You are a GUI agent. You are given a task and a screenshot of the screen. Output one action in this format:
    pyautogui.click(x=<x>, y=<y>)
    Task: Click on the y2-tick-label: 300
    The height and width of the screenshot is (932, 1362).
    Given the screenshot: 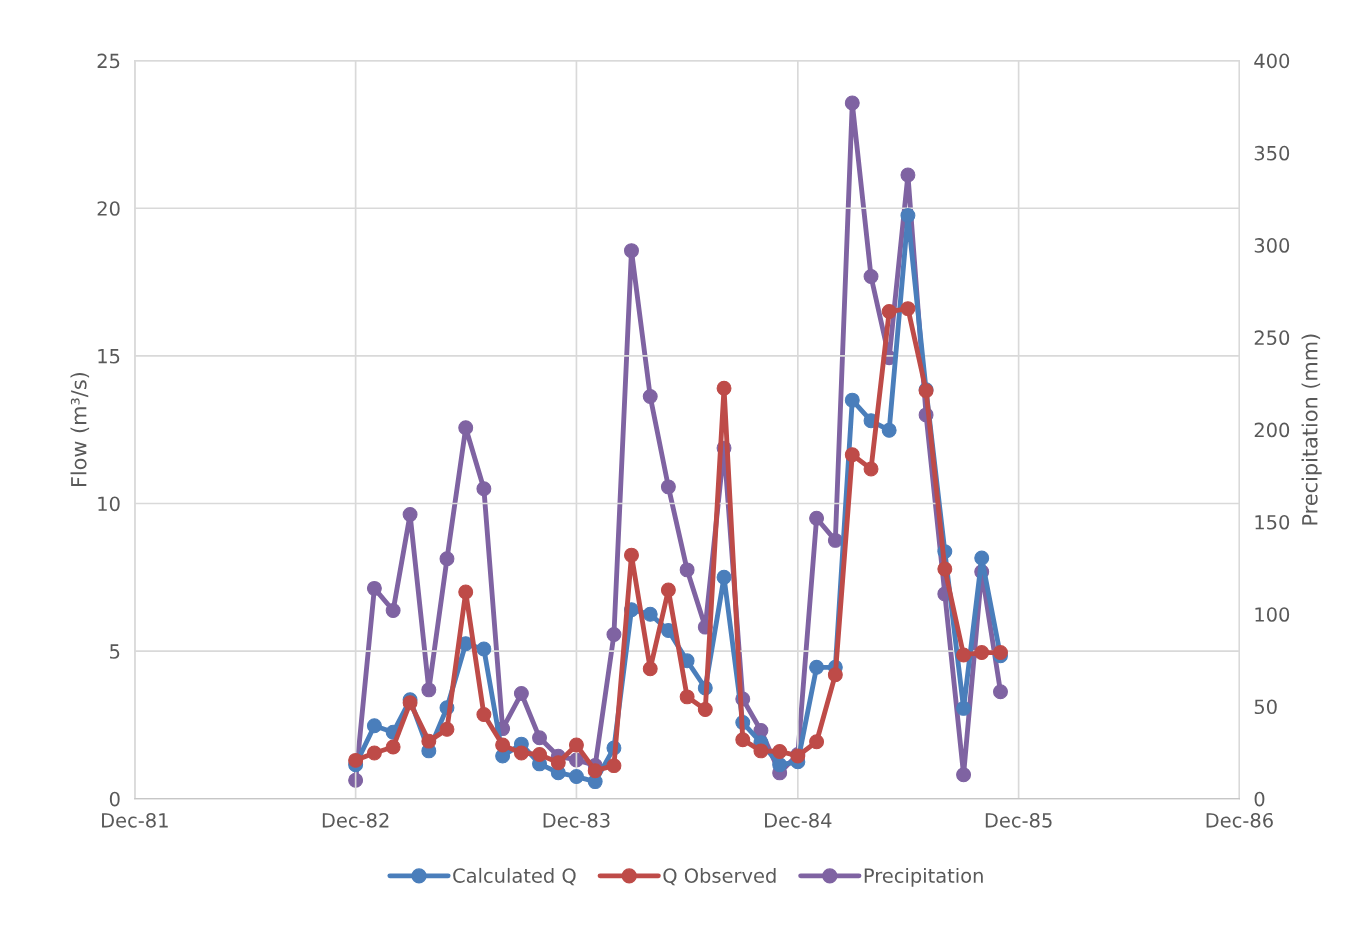 What is the action you would take?
    pyautogui.click(x=1272, y=245)
    